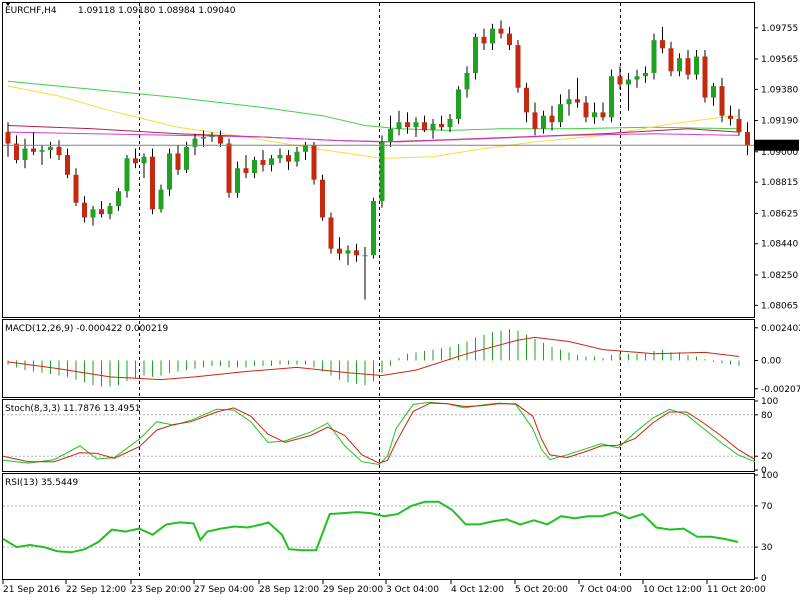 The width and height of the screenshot is (800, 600). I want to click on chart-ohlc: 1.09118 1.09180 1.08984 1.09040, so click(157, 11).